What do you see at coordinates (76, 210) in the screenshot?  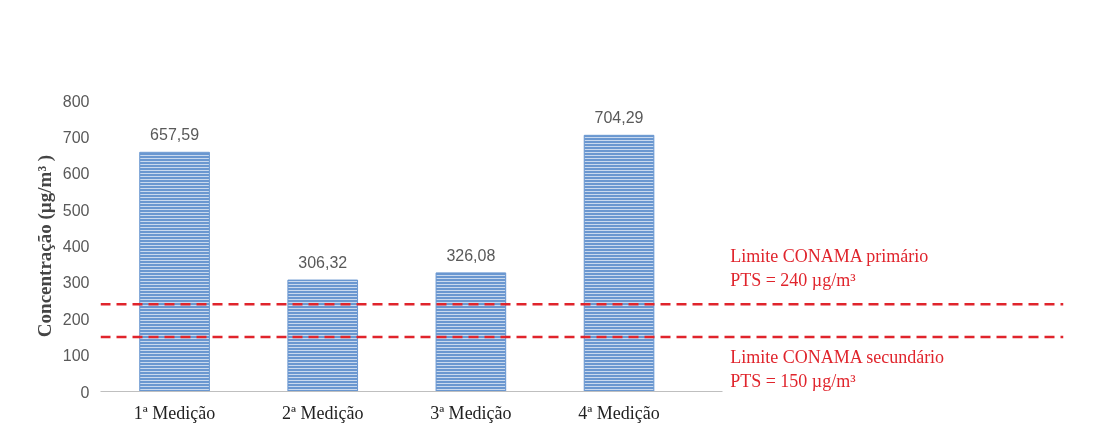 I see `y-tick-label: 500` at bounding box center [76, 210].